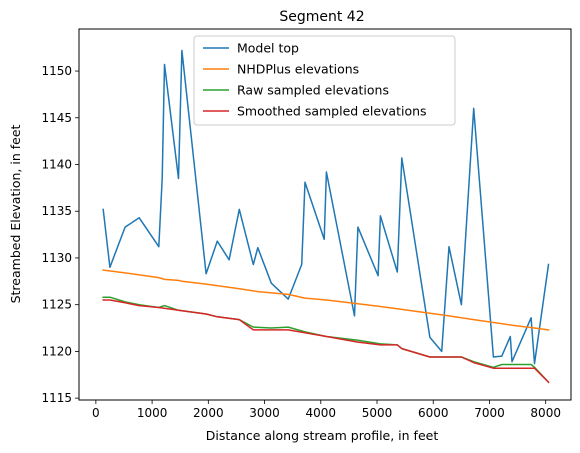 This screenshot has width=580, height=453. Describe the element at coordinates (268, 48) in the screenshot. I see `legend-label-1: Model top` at that location.